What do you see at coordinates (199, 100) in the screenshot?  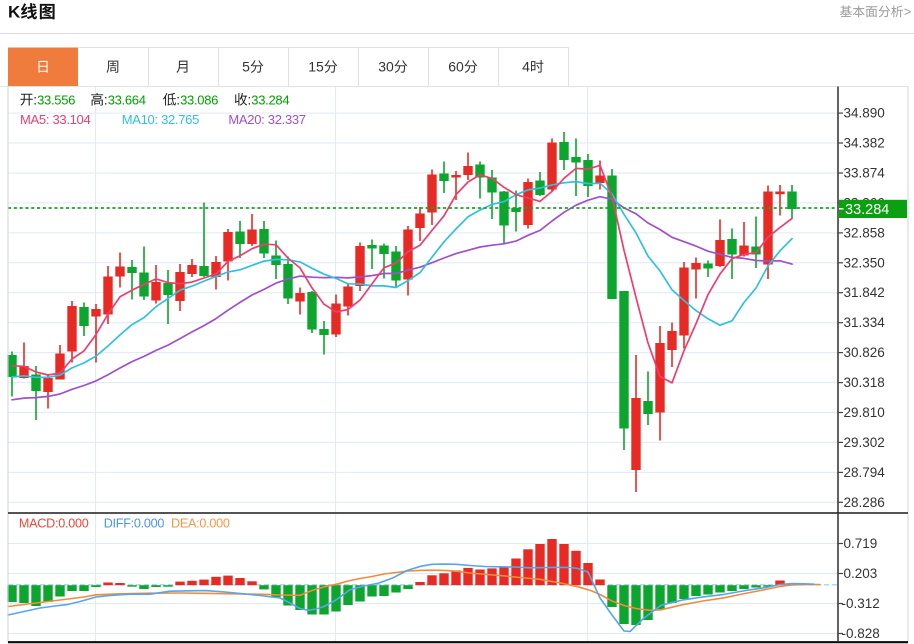 I see `svg-text: 33.086` at bounding box center [199, 100].